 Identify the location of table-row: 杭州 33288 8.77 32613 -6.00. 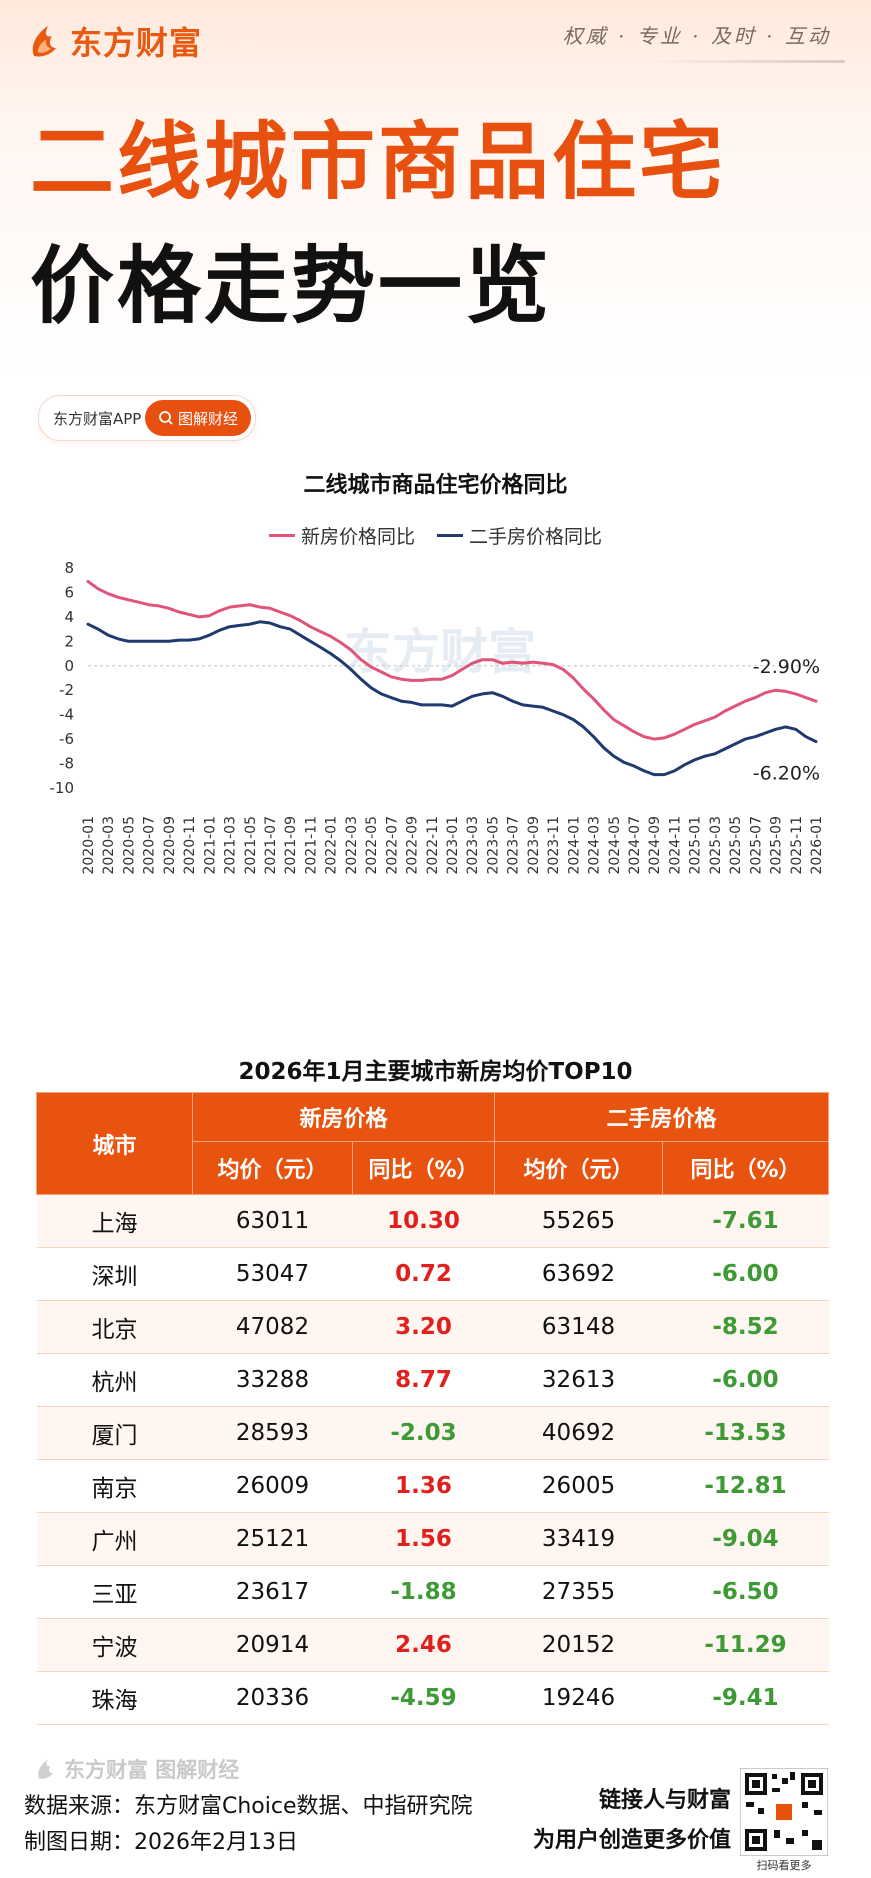
(432, 1380).